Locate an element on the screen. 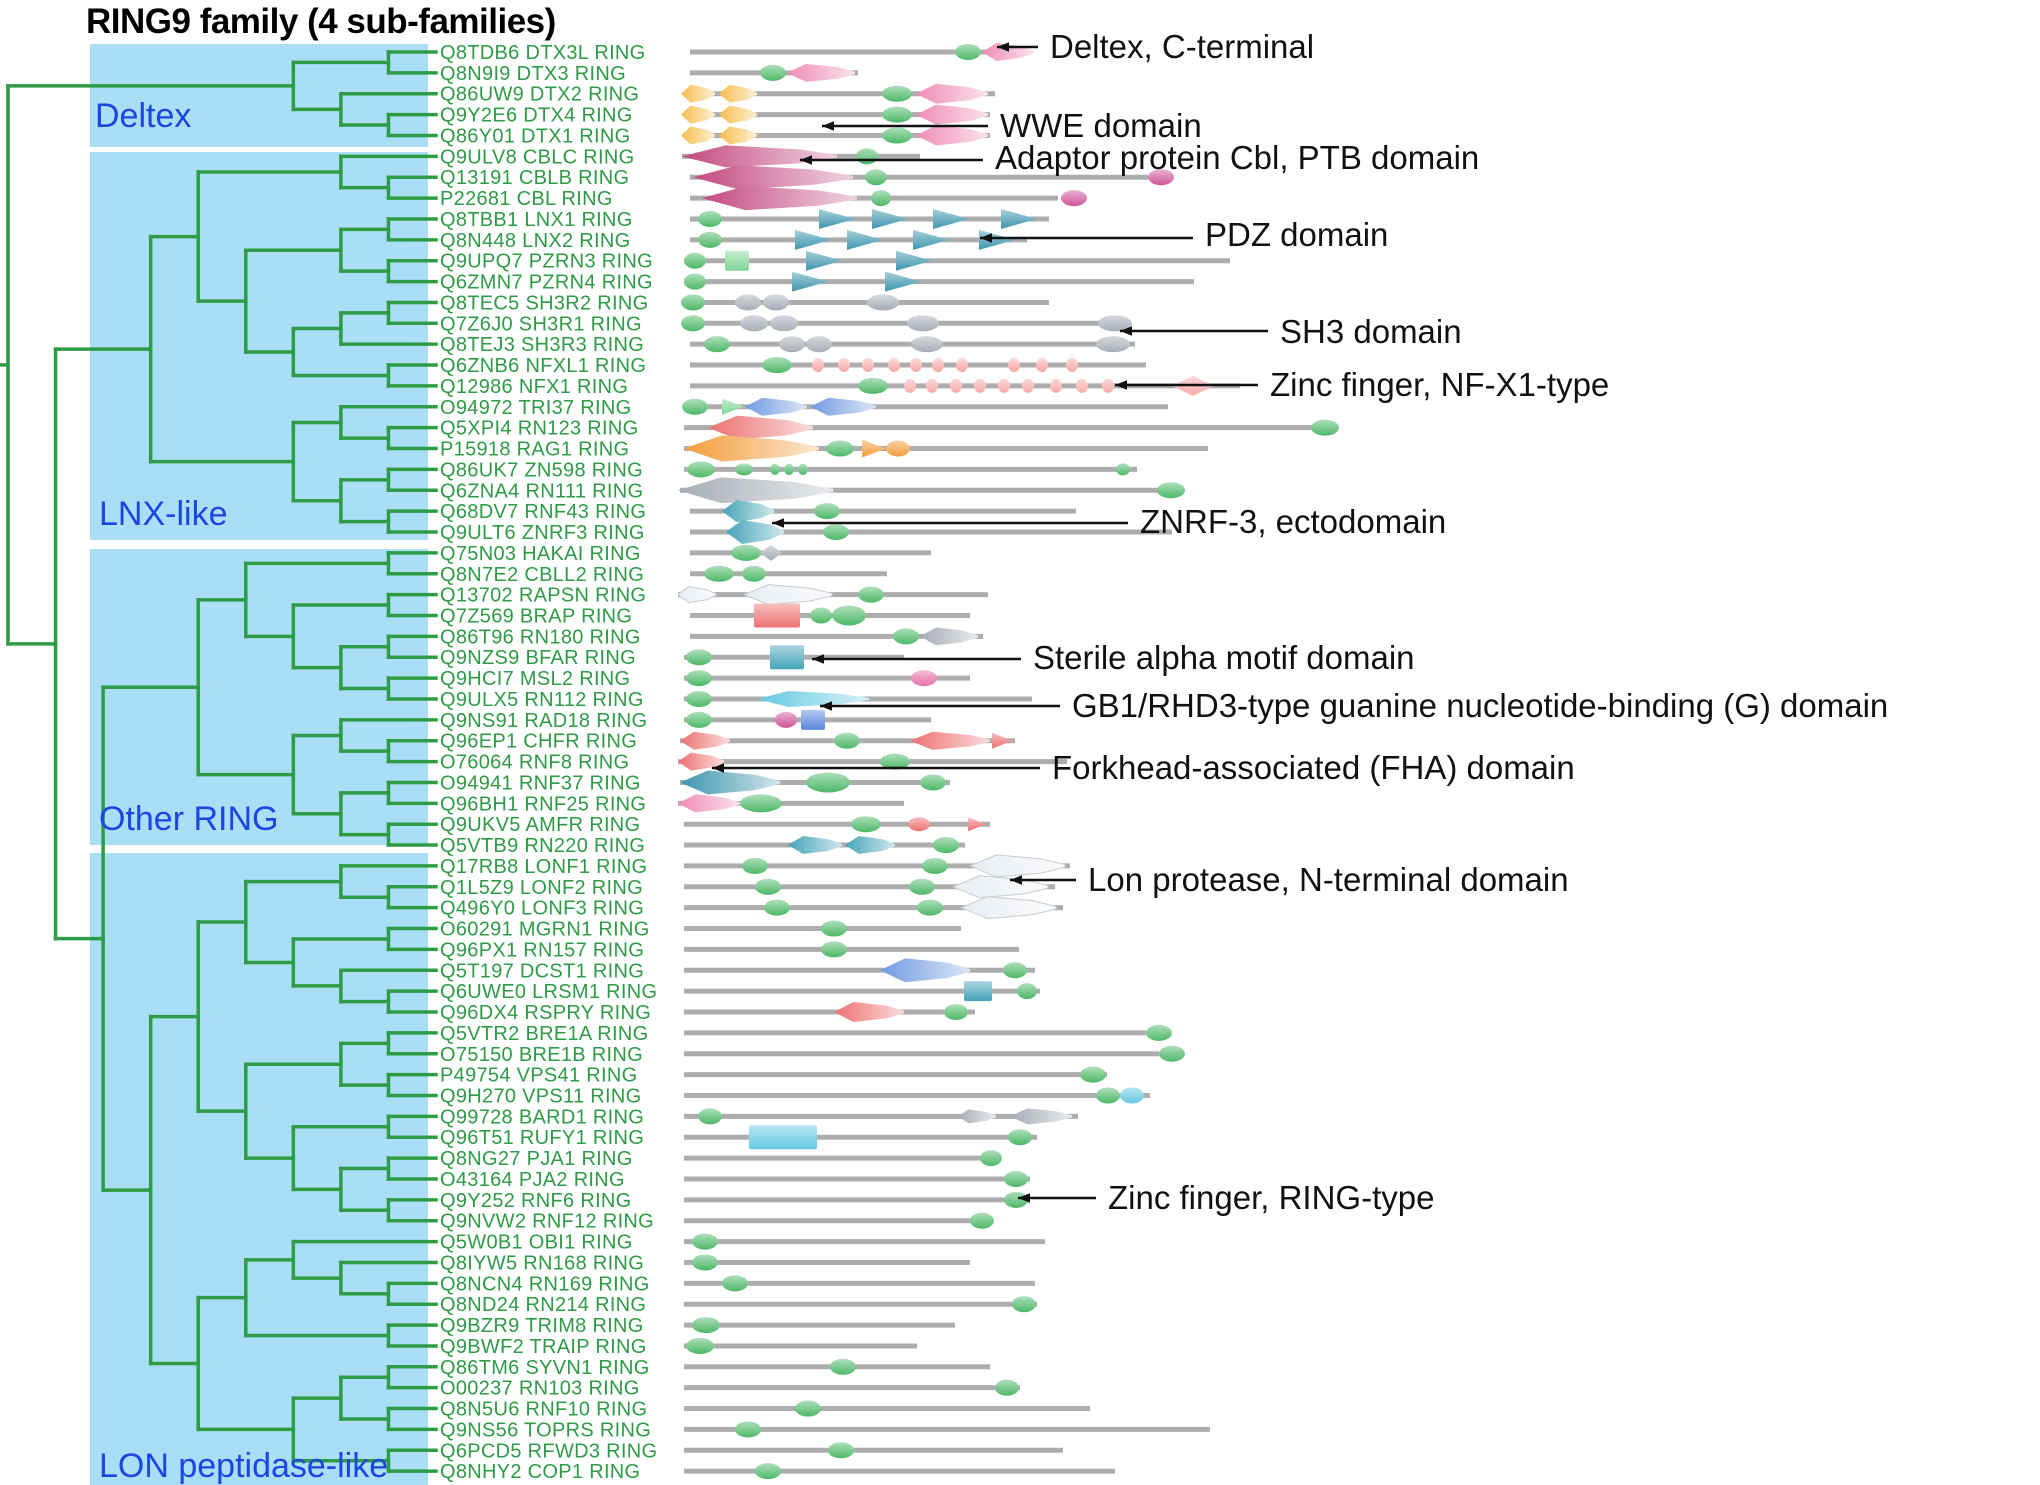 The width and height of the screenshot is (2040, 1485). annotation: SH3 domain is located at coordinates (1291, 331).